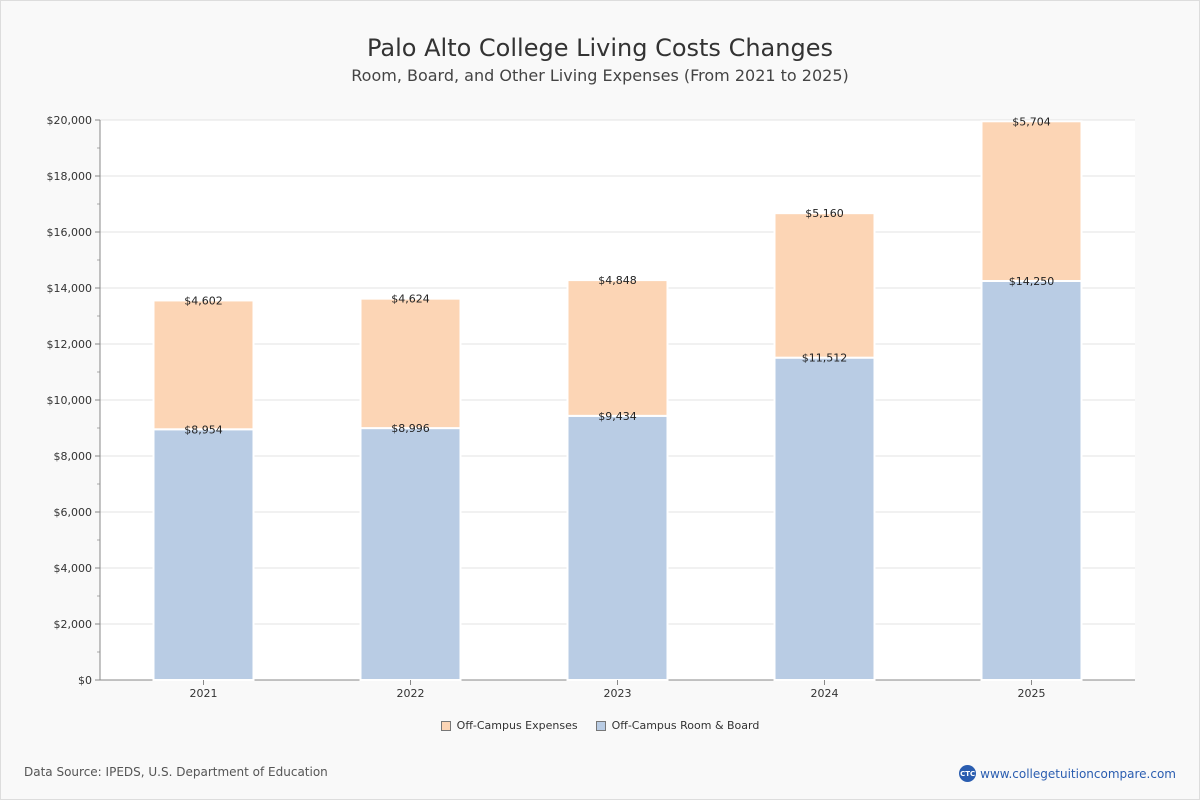  I want to click on data-label-expenses: $4,624, so click(410, 299).